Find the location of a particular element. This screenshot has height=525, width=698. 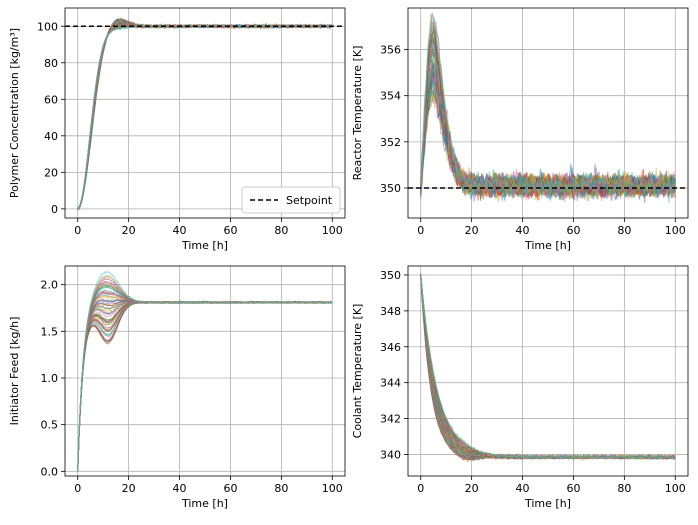

y-tick-label: 2.0 is located at coordinates (50, 285).